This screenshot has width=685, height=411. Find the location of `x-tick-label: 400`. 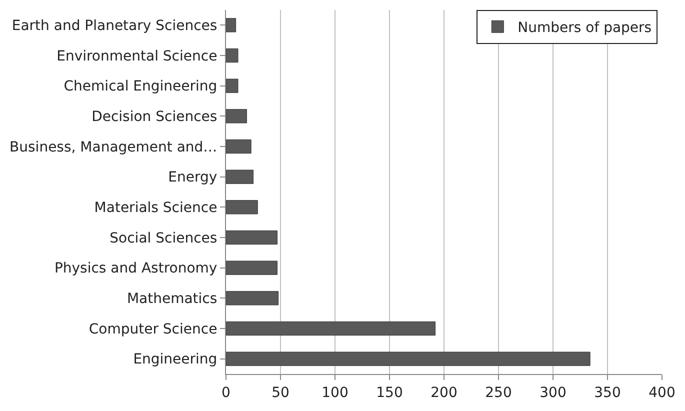

x-tick-label: 400 is located at coordinates (662, 392).